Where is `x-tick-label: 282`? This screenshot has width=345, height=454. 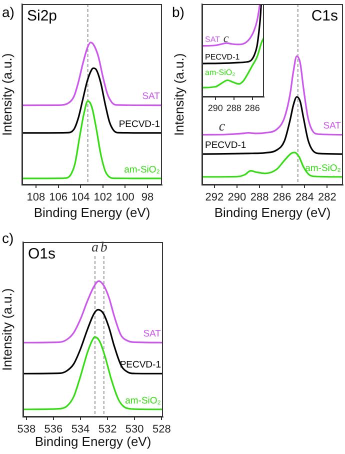
x-tick-label: 282 is located at coordinates (327, 198).